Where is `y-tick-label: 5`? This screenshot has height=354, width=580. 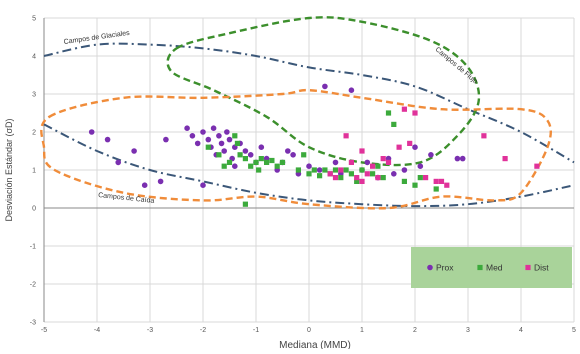
y-tick-label: 5 is located at coordinates (34, 19).